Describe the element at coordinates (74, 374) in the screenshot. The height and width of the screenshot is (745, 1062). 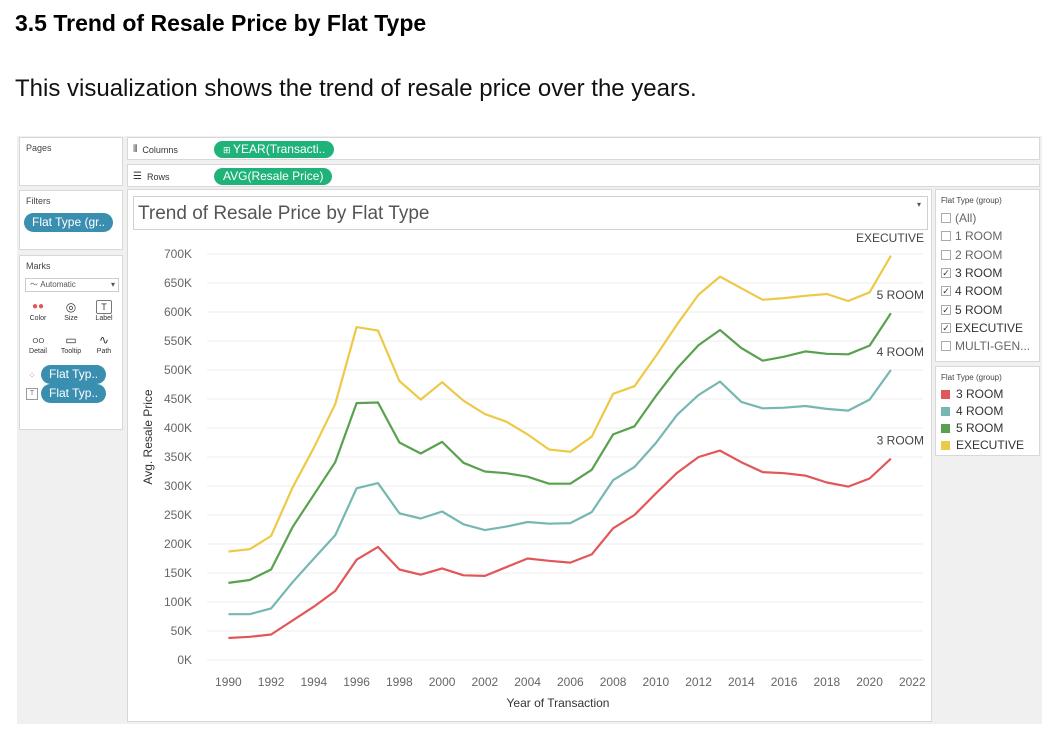
I see `color-field-pill: Flat Typ..` at that location.